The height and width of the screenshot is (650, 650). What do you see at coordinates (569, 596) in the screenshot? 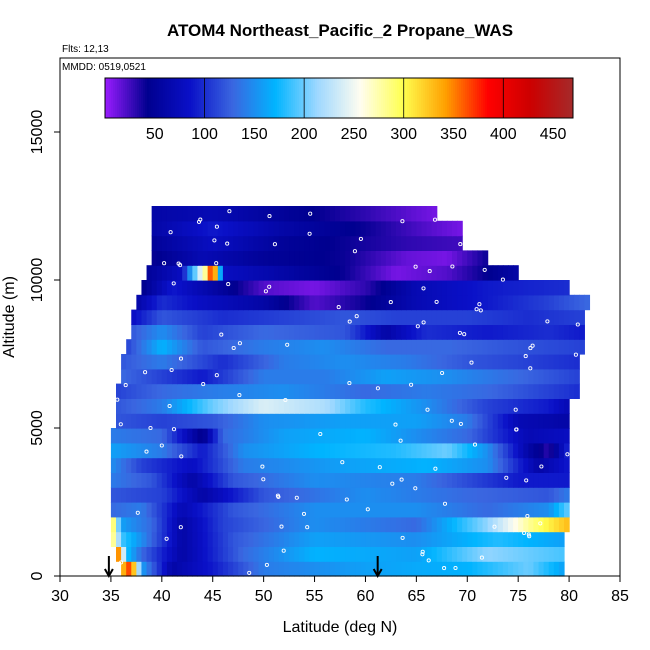
I see `x-tick-label: 80` at bounding box center [569, 596].